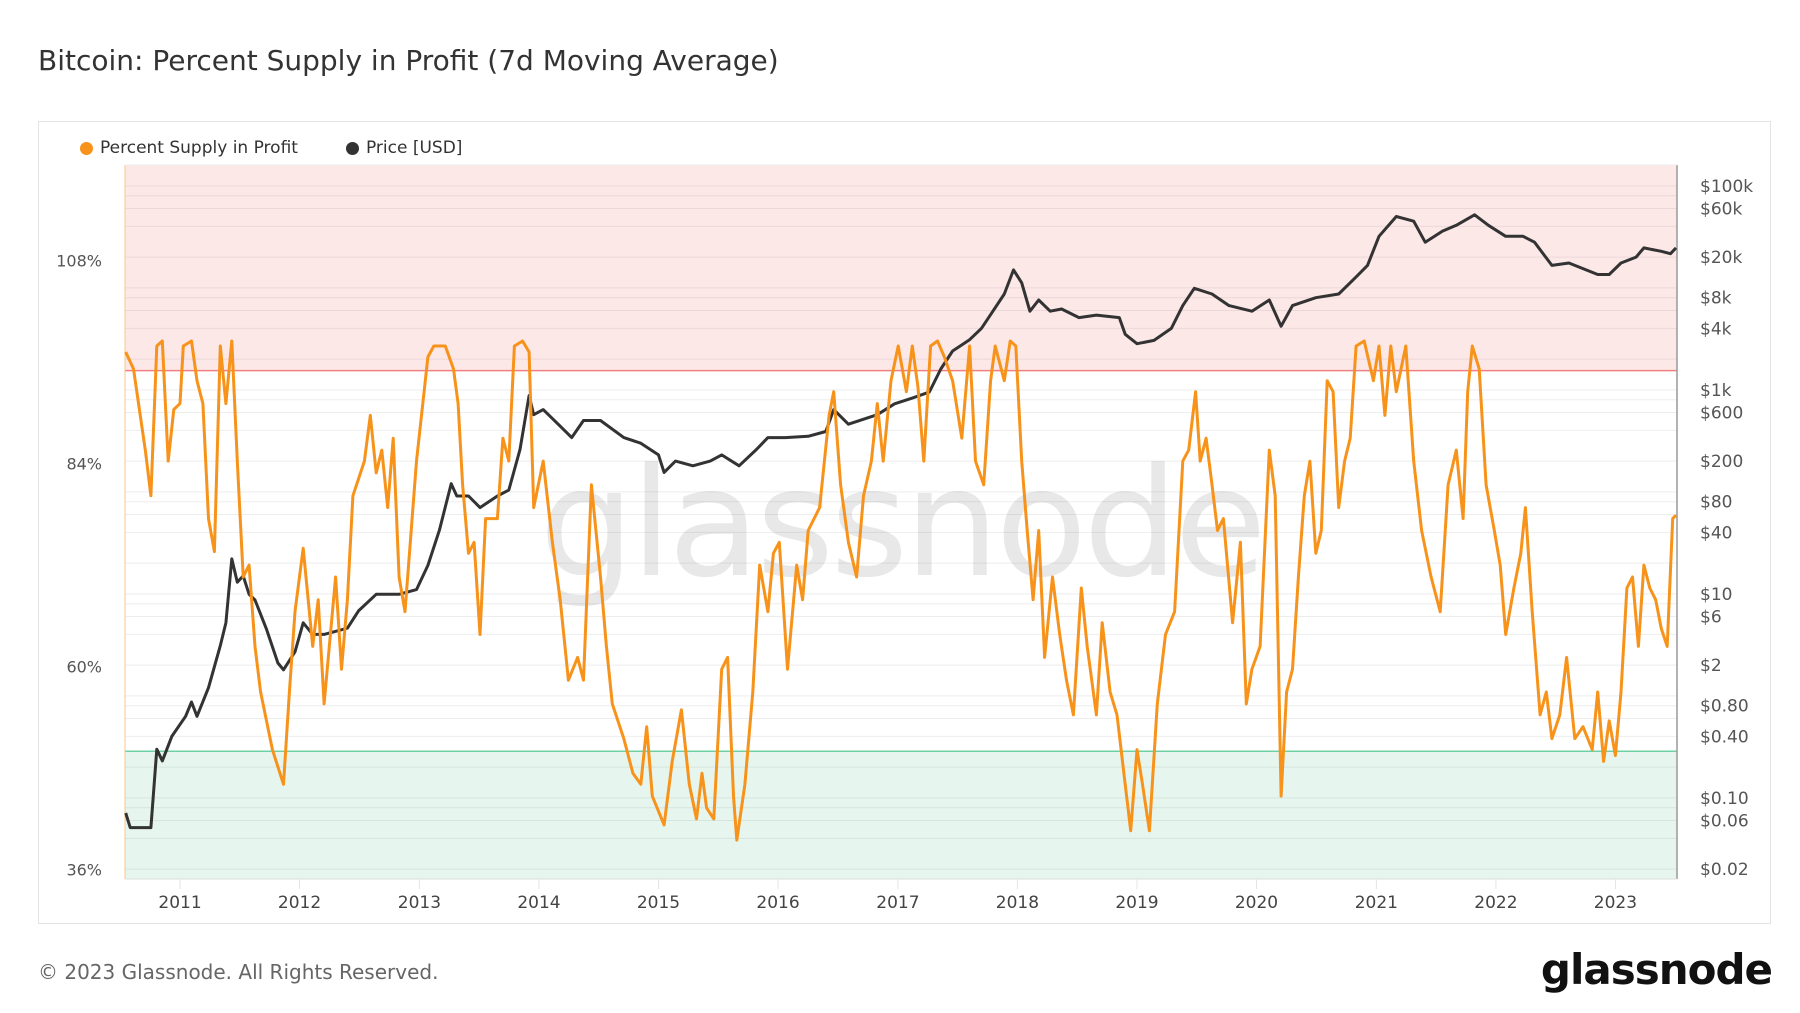 This screenshot has width=1800, height=1013. I want to click on x-tick-label: 2019, so click(1136, 903).